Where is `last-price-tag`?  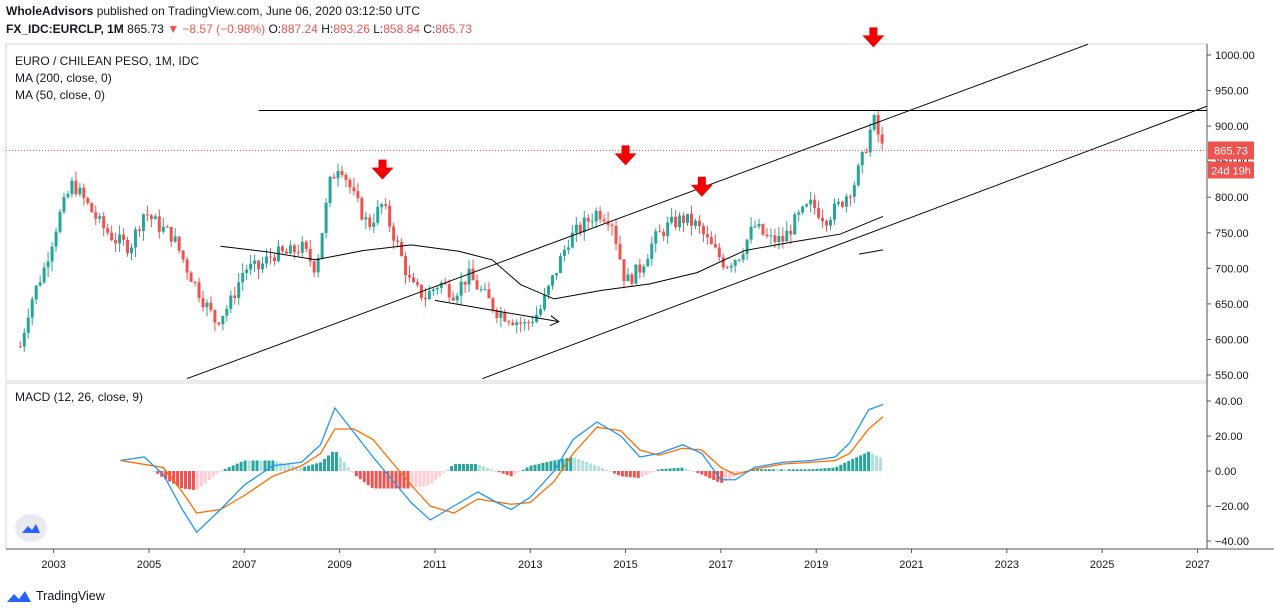
last-price-tag is located at coordinates (1231, 150).